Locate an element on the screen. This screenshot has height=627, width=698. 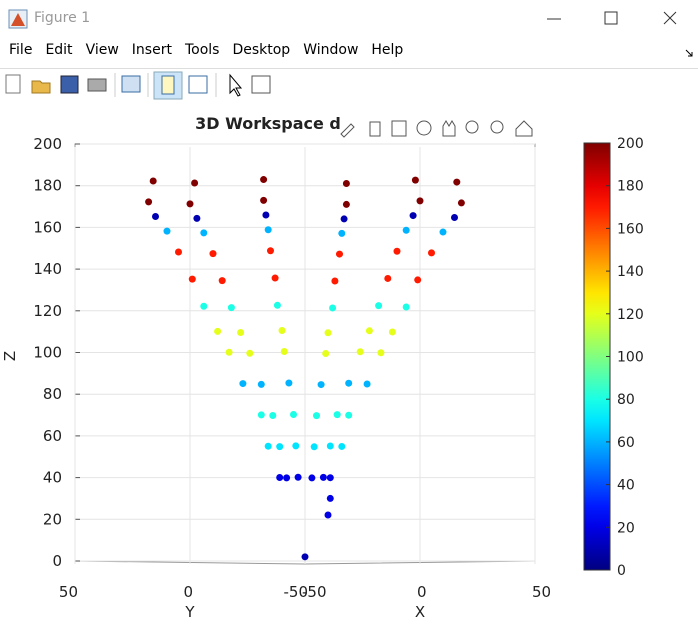
legend-icon is located at coordinates (198, 84).